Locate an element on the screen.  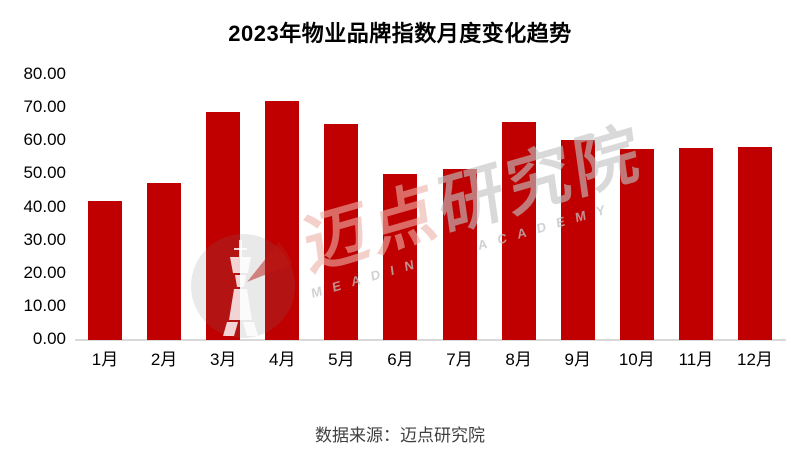
bar-11月 is located at coordinates (695, 244).